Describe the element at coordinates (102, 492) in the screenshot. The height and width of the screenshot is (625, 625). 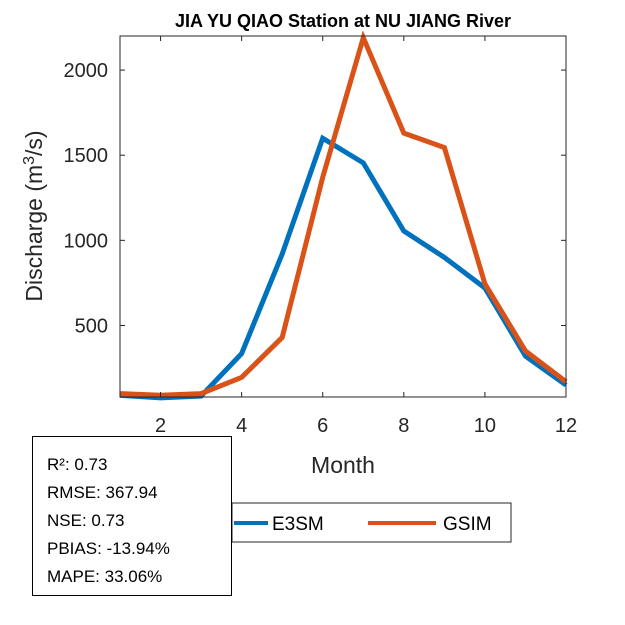
I see `stat-rmse: RMSE: 367.94` at that location.